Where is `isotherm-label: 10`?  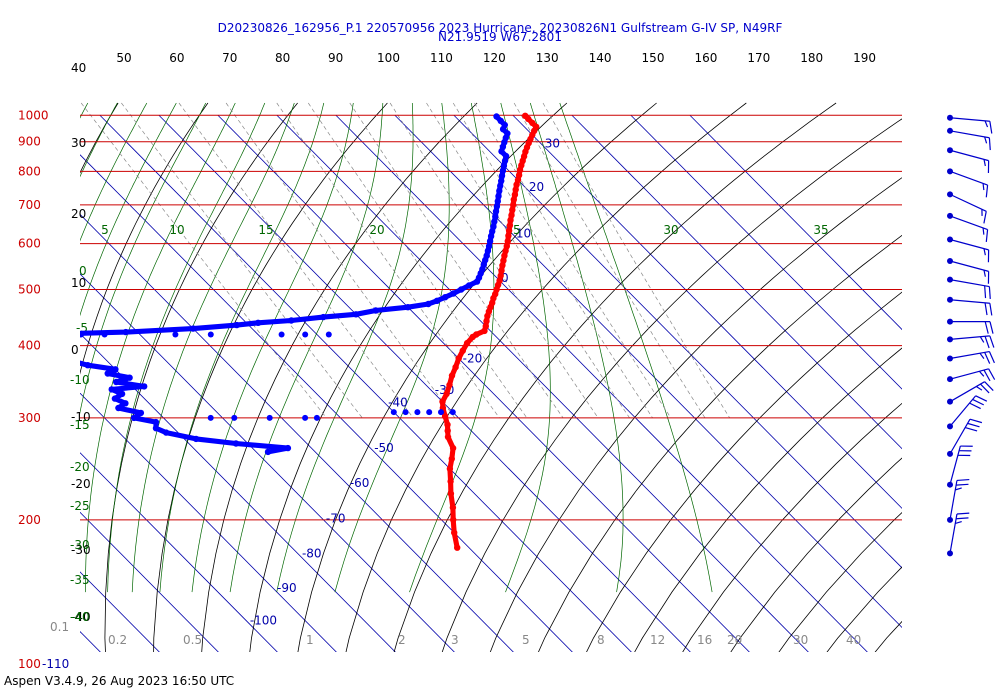 isotherm-label: 10 is located at coordinates (523, 233).